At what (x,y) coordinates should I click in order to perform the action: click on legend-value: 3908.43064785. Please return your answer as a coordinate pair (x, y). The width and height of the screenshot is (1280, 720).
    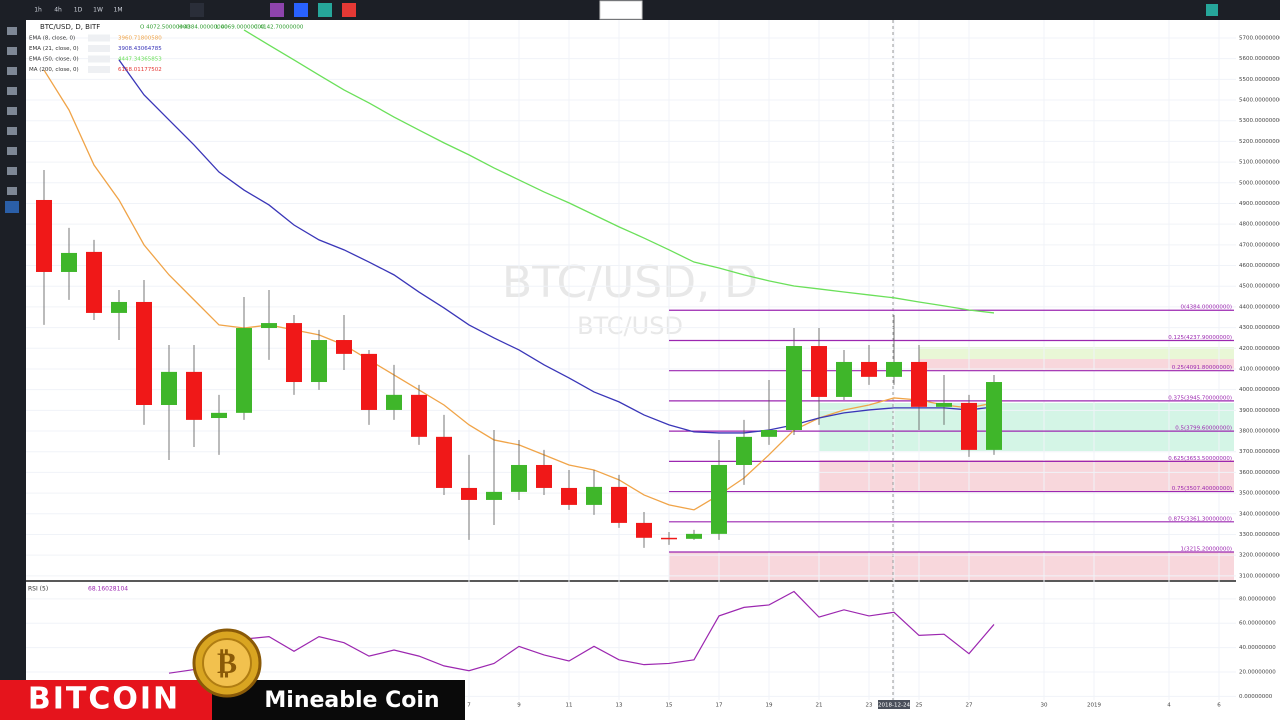
    Looking at the image, I should click on (140, 49).